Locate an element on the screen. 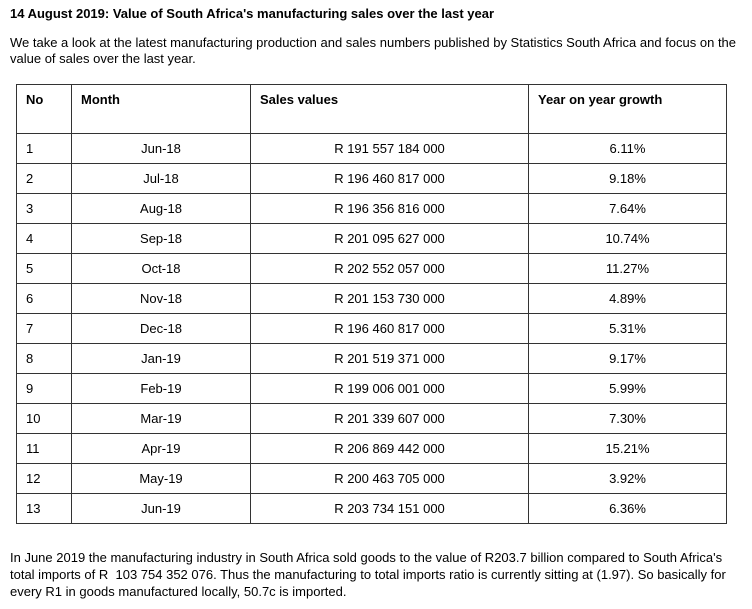  cell-growth: 9.18% is located at coordinates (627, 178).